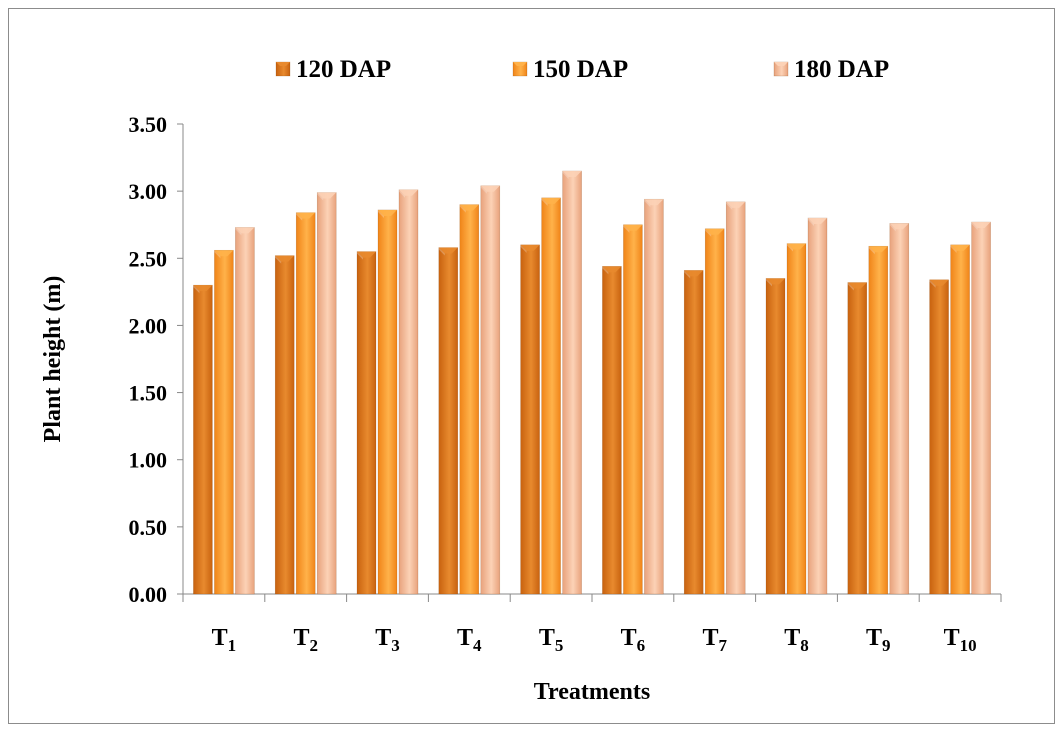 Image resolution: width=1063 pixels, height=732 pixels. I want to click on legend-item: 120 DAP, so click(333, 69).